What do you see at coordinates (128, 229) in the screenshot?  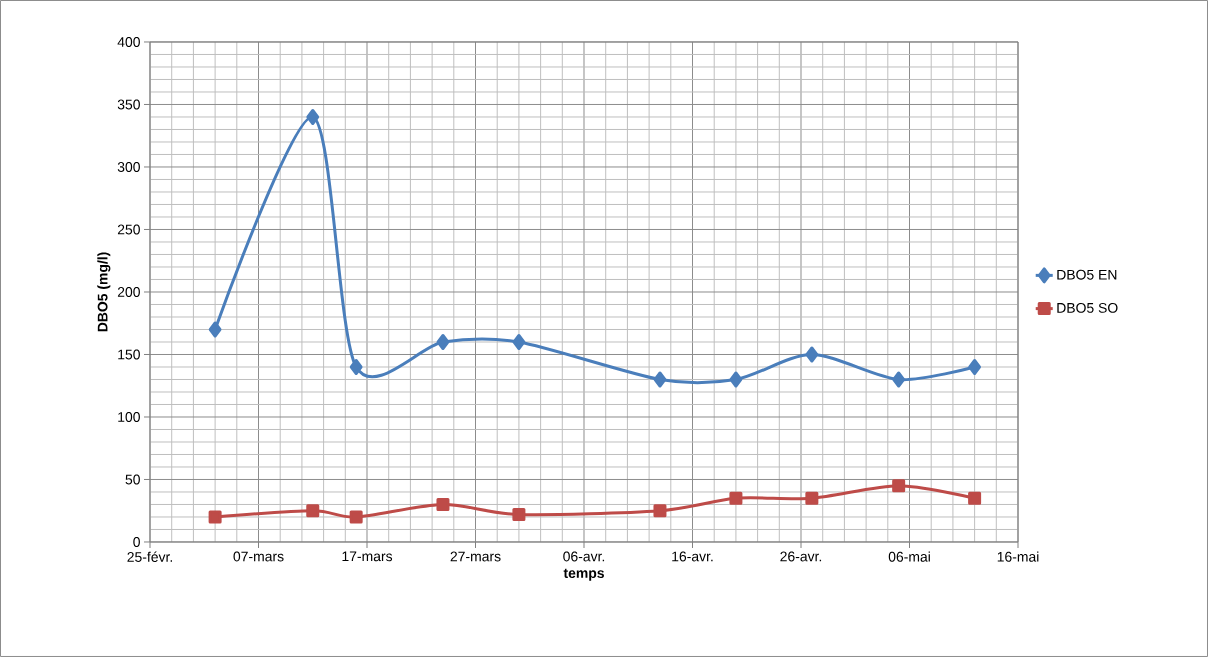 I see `y-tick-label: 250` at bounding box center [128, 229].